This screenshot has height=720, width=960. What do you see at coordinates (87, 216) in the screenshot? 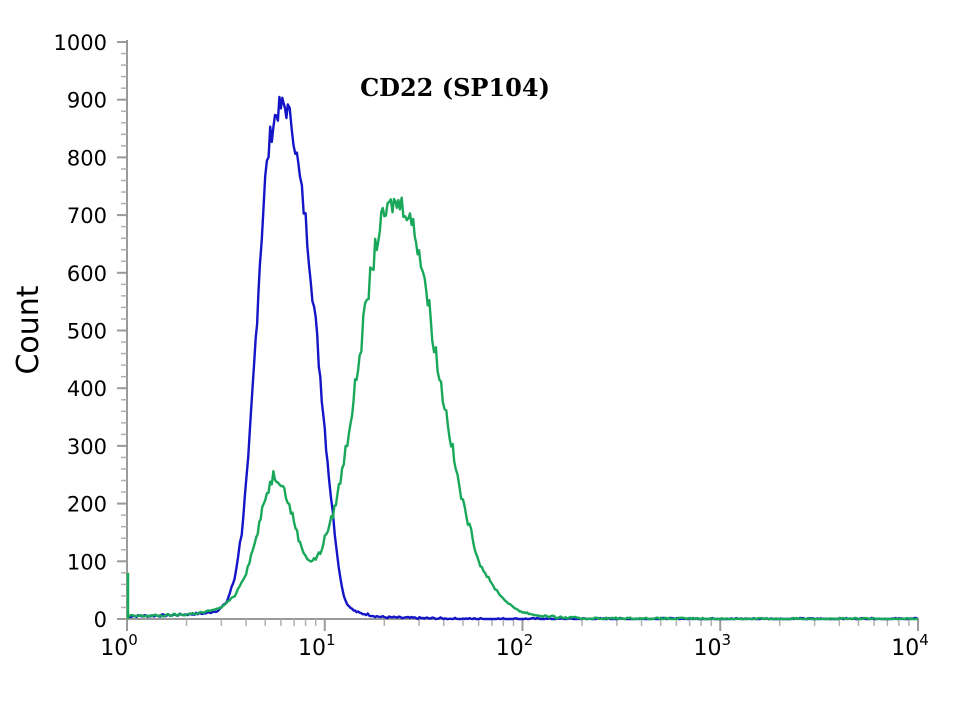
I see `y-tick-label: 700` at bounding box center [87, 216].